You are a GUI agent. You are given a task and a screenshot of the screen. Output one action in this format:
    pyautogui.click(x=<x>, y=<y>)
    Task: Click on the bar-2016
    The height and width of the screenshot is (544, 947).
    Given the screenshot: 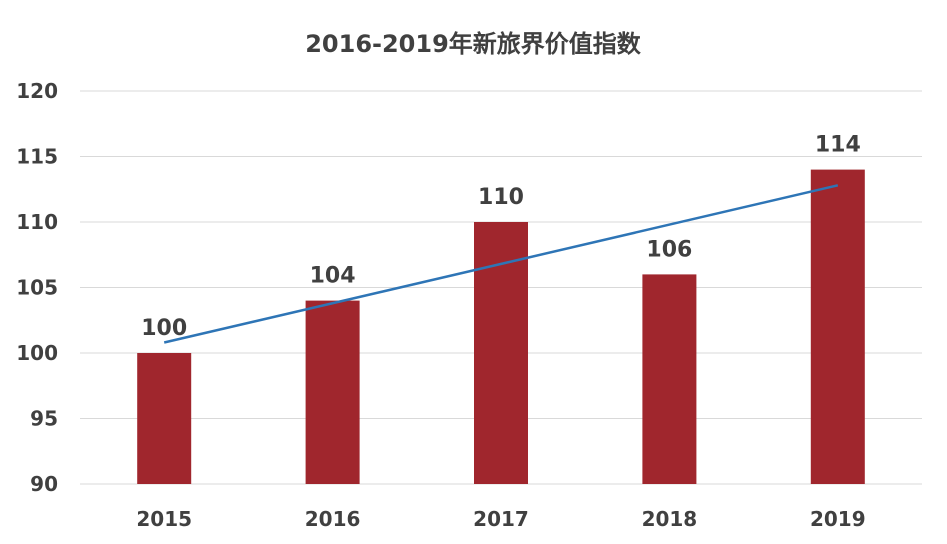 What is the action you would take?
    pyautogui.click(x=332, y=392)
    